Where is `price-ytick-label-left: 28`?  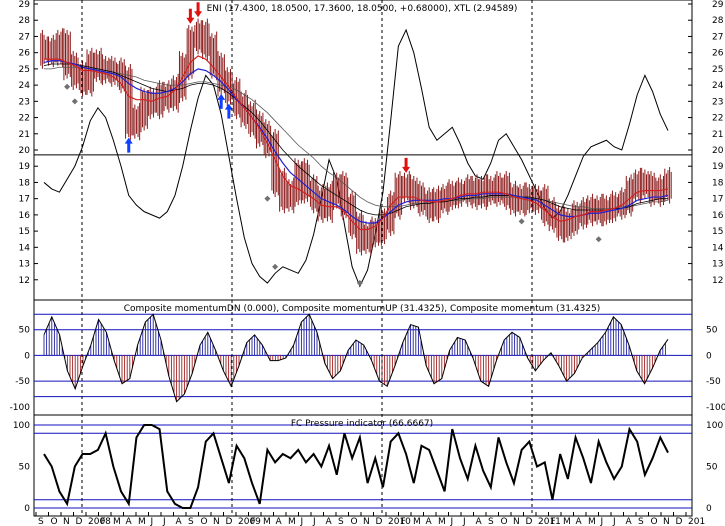 price-ytick-label-left: 28 is located at coordinates (25, 21).